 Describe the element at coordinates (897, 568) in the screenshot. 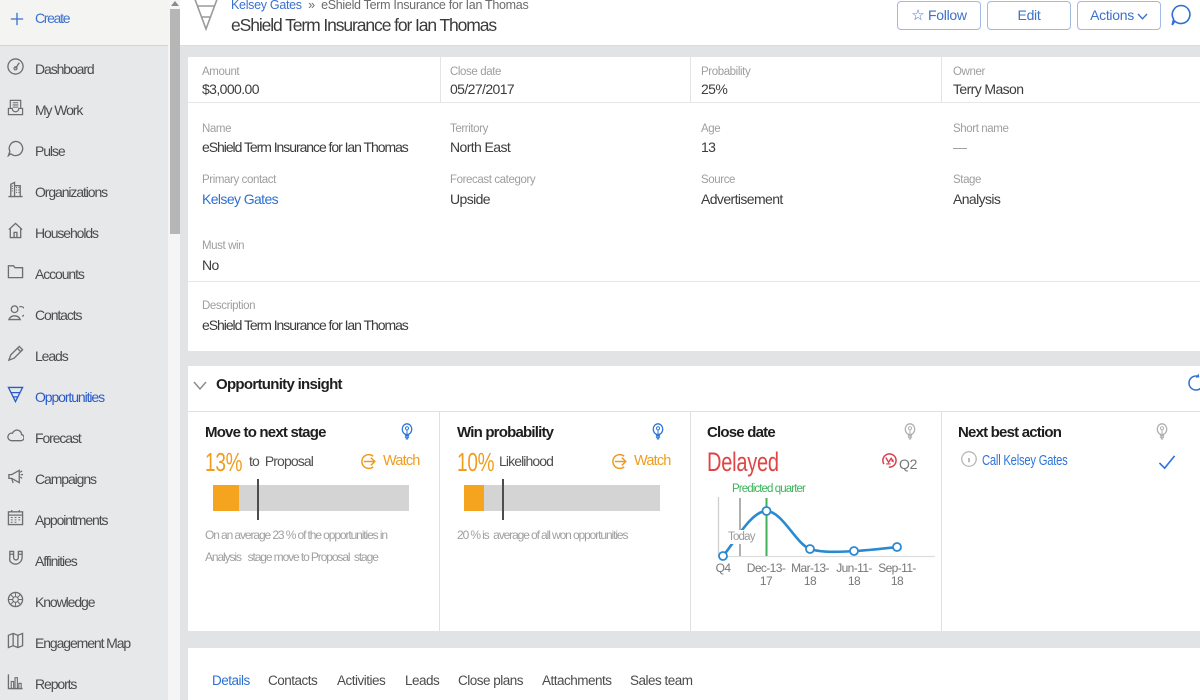

I see `svg-text: Sep-11-` at that location.